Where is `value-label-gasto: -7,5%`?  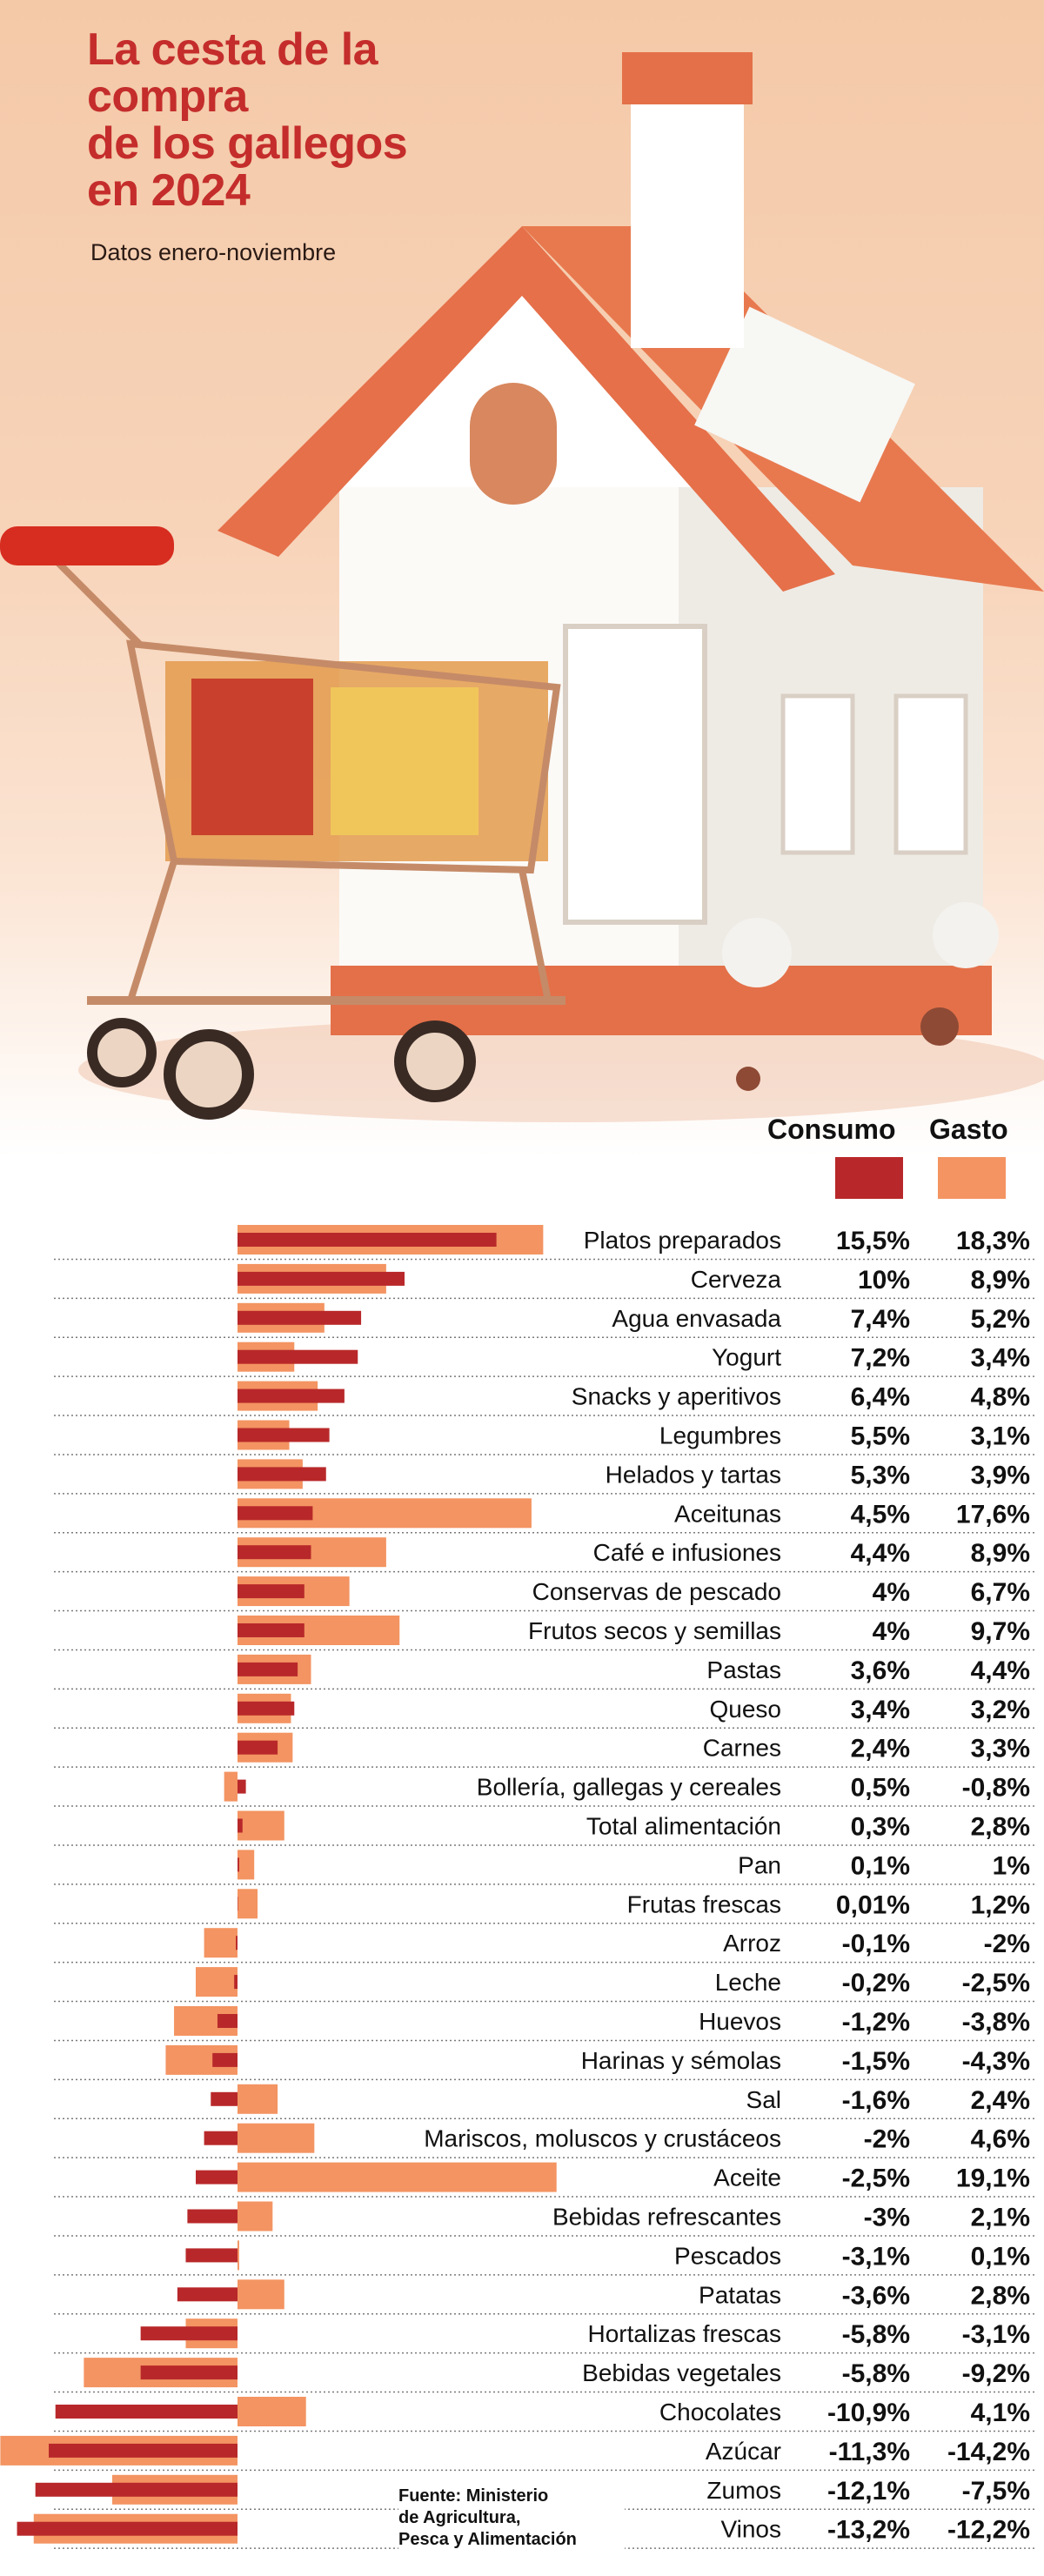
value-label-gasto: -7,5% is located at coordinates (996, 2491).